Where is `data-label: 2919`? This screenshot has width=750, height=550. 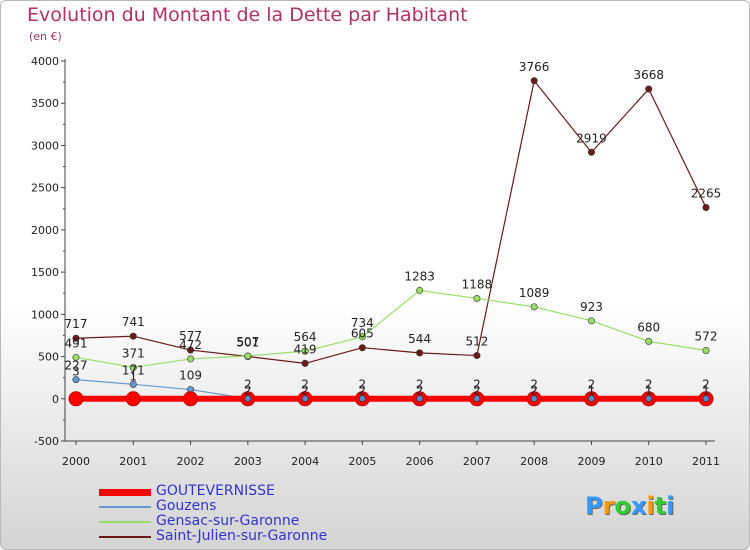 data-label: 2919 is located at coordinates (591, 138).